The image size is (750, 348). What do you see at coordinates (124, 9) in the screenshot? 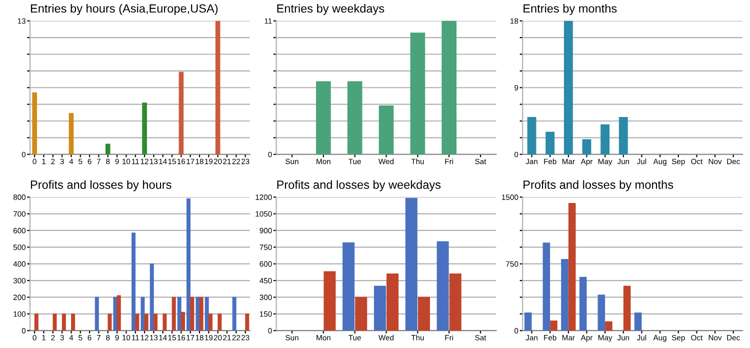
I see `chart-title: Entries by hours (Asia,Europe,USA)` at bounding box center [124, 9].